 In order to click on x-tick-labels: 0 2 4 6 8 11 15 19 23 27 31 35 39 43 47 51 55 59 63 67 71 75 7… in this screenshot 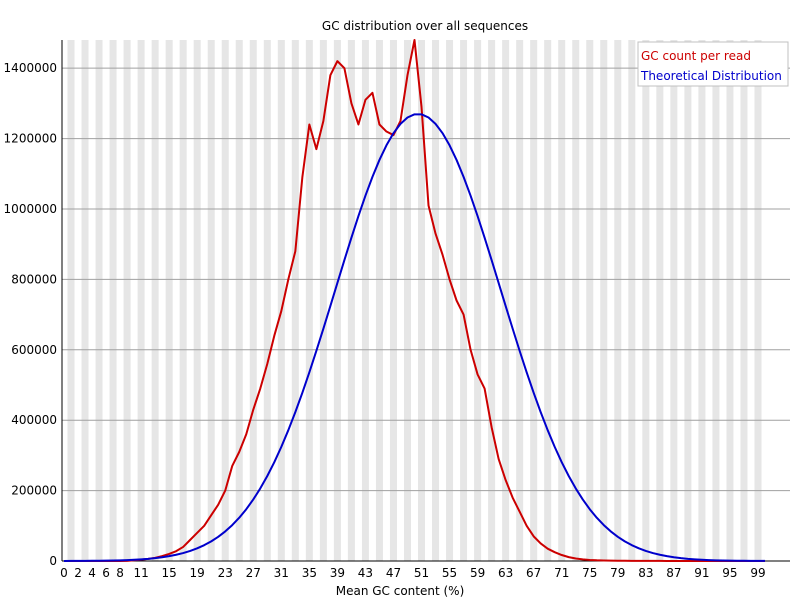, I will do `click(412, 573)`.